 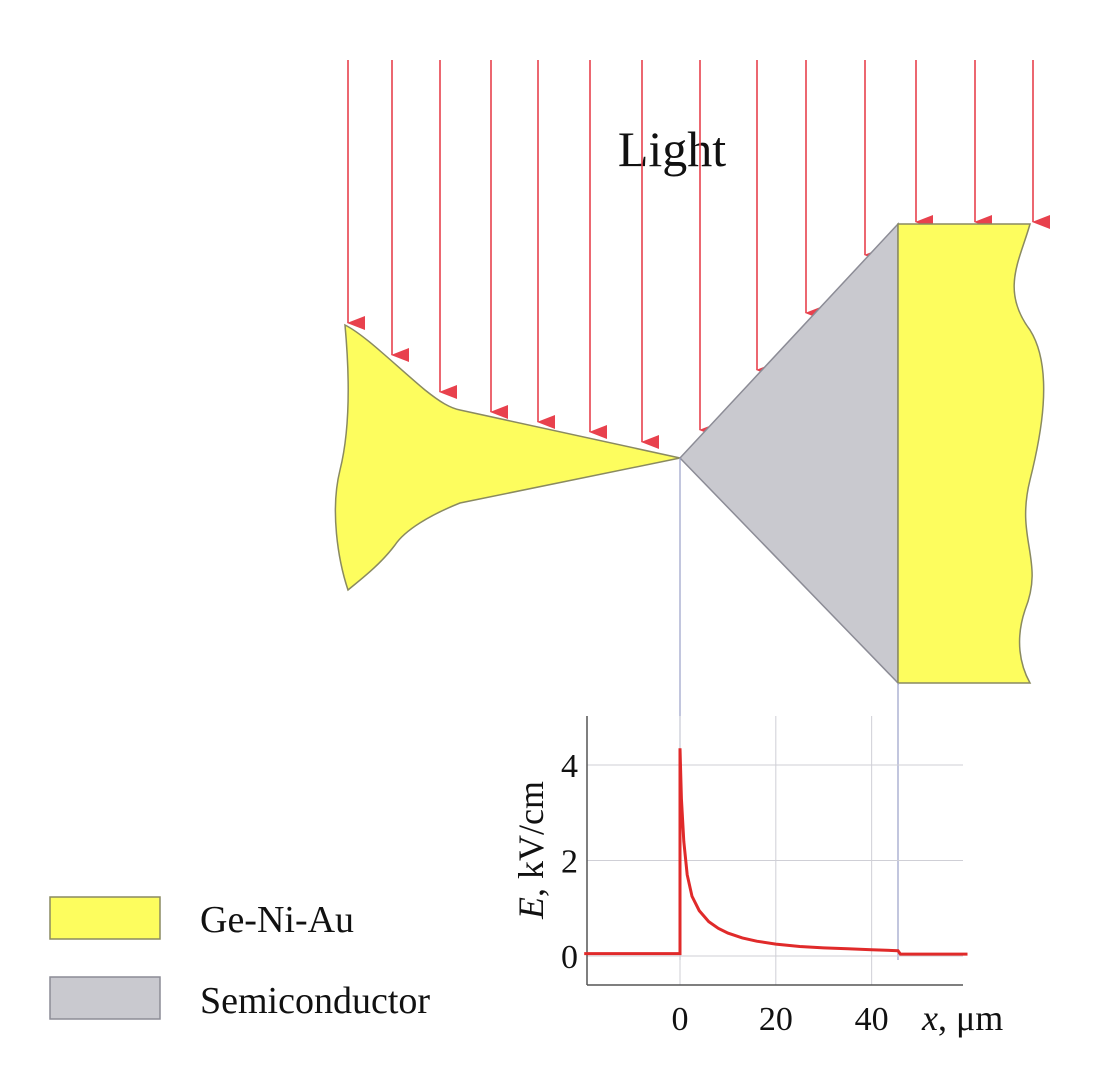 I want to click on y-tick-label: 2, so click(x=569, y=862).